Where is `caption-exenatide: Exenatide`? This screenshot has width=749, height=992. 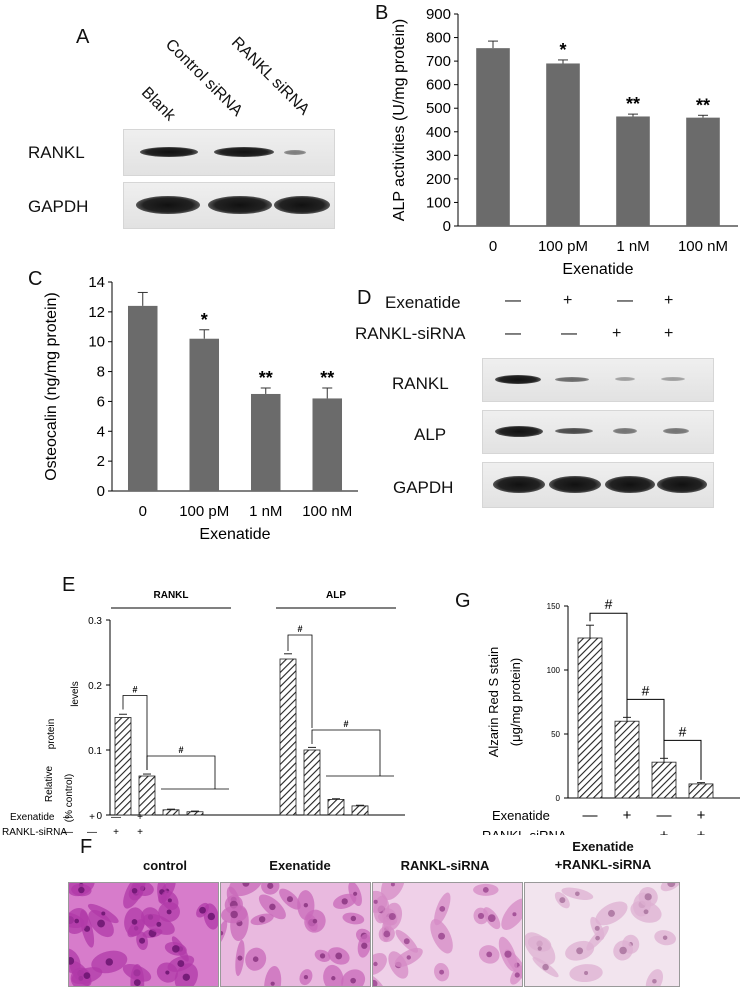
caption-exenatide: Exenatide is located at coordinates (300, 865).